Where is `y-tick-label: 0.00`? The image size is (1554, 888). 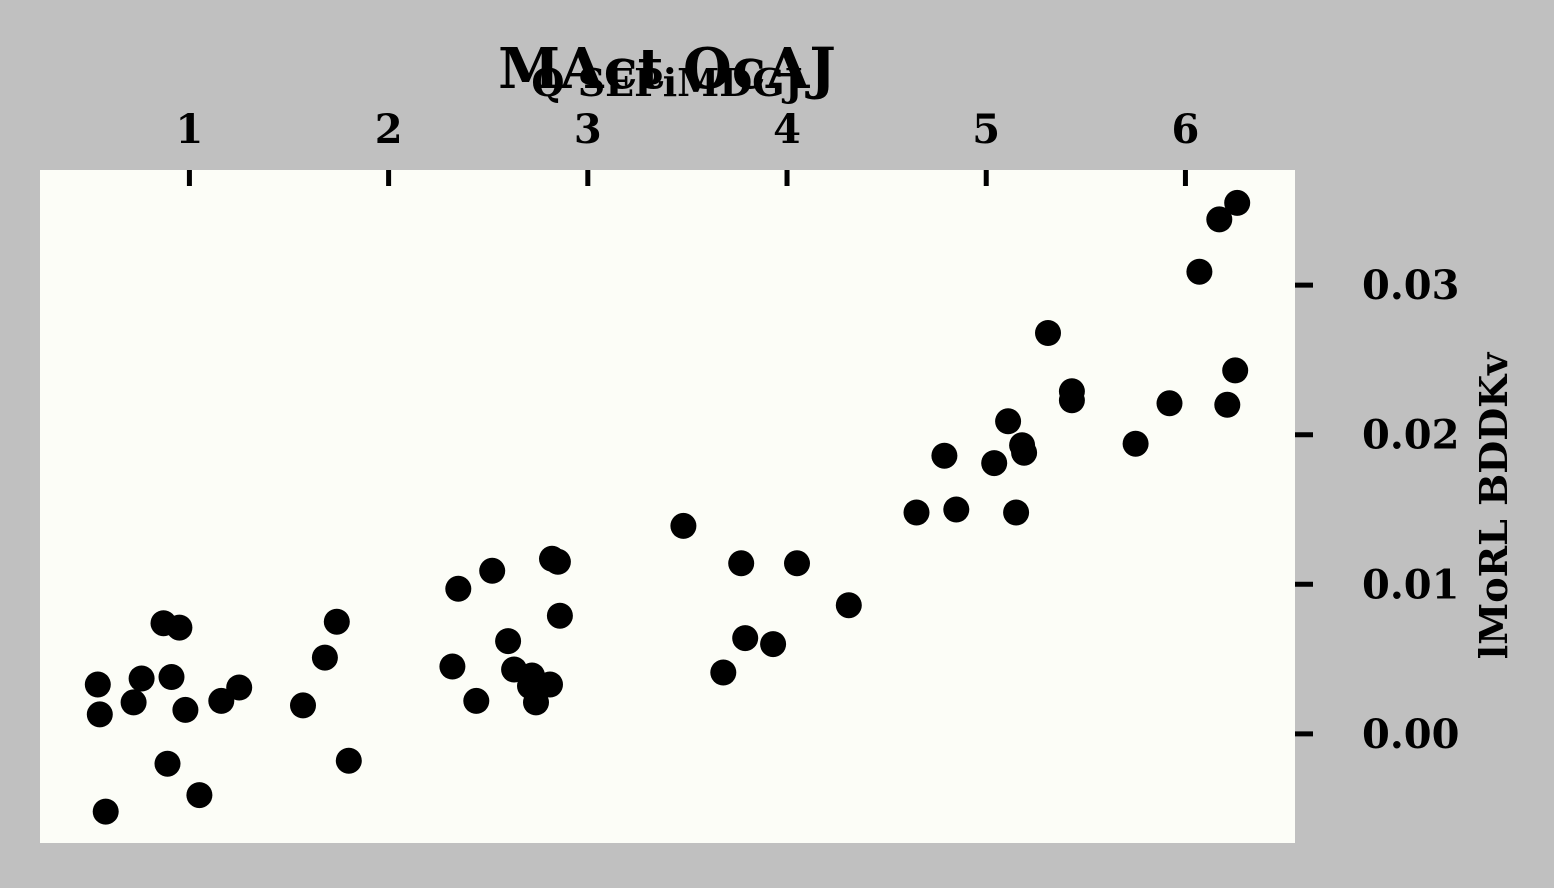
y-tick-label: 0.00 is located at coordinates (1410, 734).